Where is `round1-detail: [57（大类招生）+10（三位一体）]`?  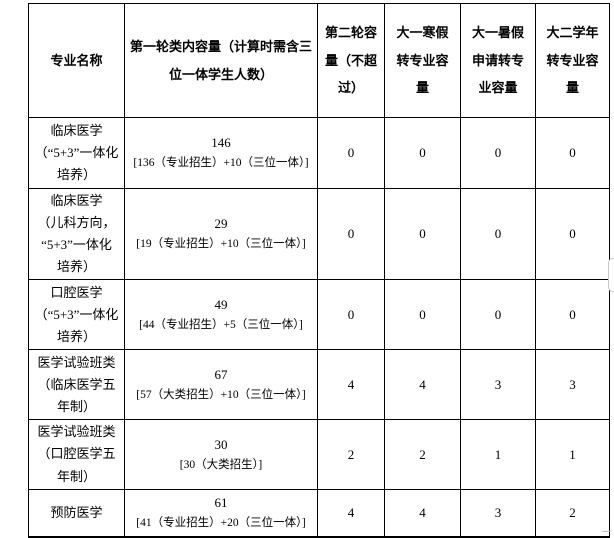
round1-detail: [57（大类招生）+10（三位一体）] is located at coordinates (221, 395).